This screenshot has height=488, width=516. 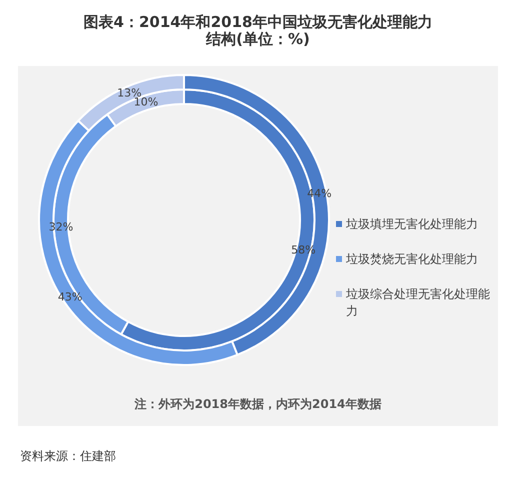 I want to click on legend-label: 垃圾焚烧无害化处理能力, so click(x=412, y=259).